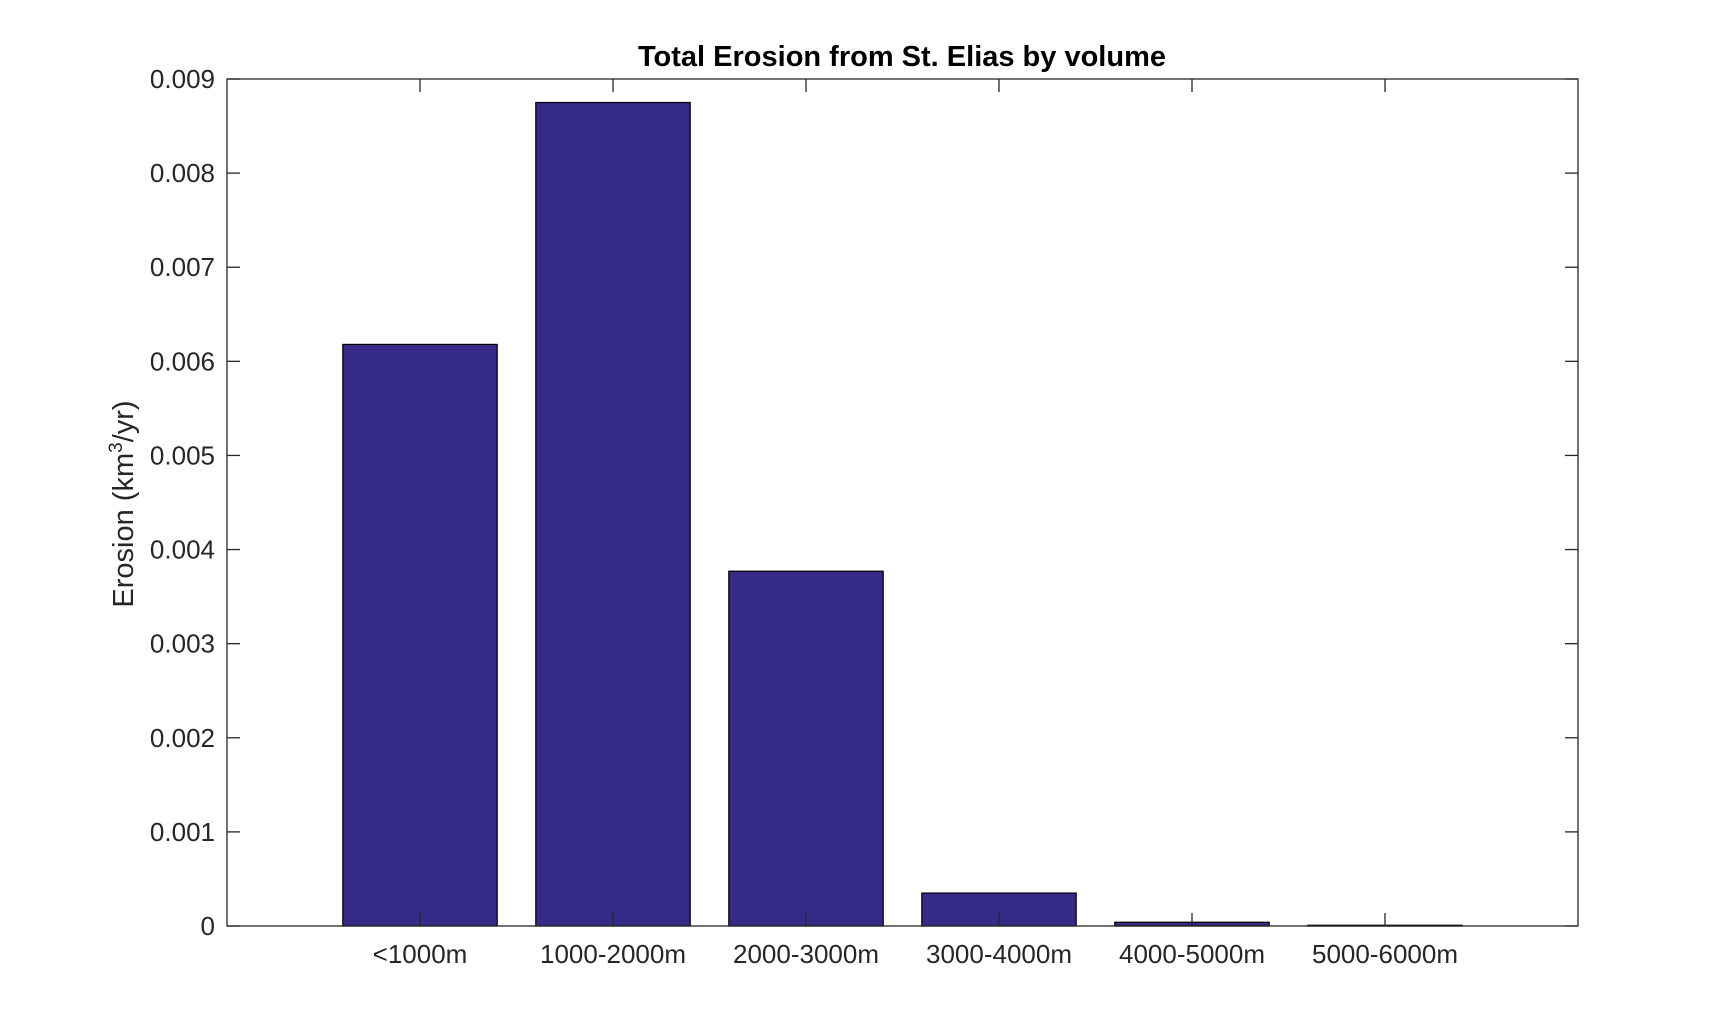 Image resolution: width=1730 pixels, height=1034 pixels. Describe the element at coordinates (999, 954) in the screenshot. I see `x-tick-label-3: 3000-4000m` at that location.